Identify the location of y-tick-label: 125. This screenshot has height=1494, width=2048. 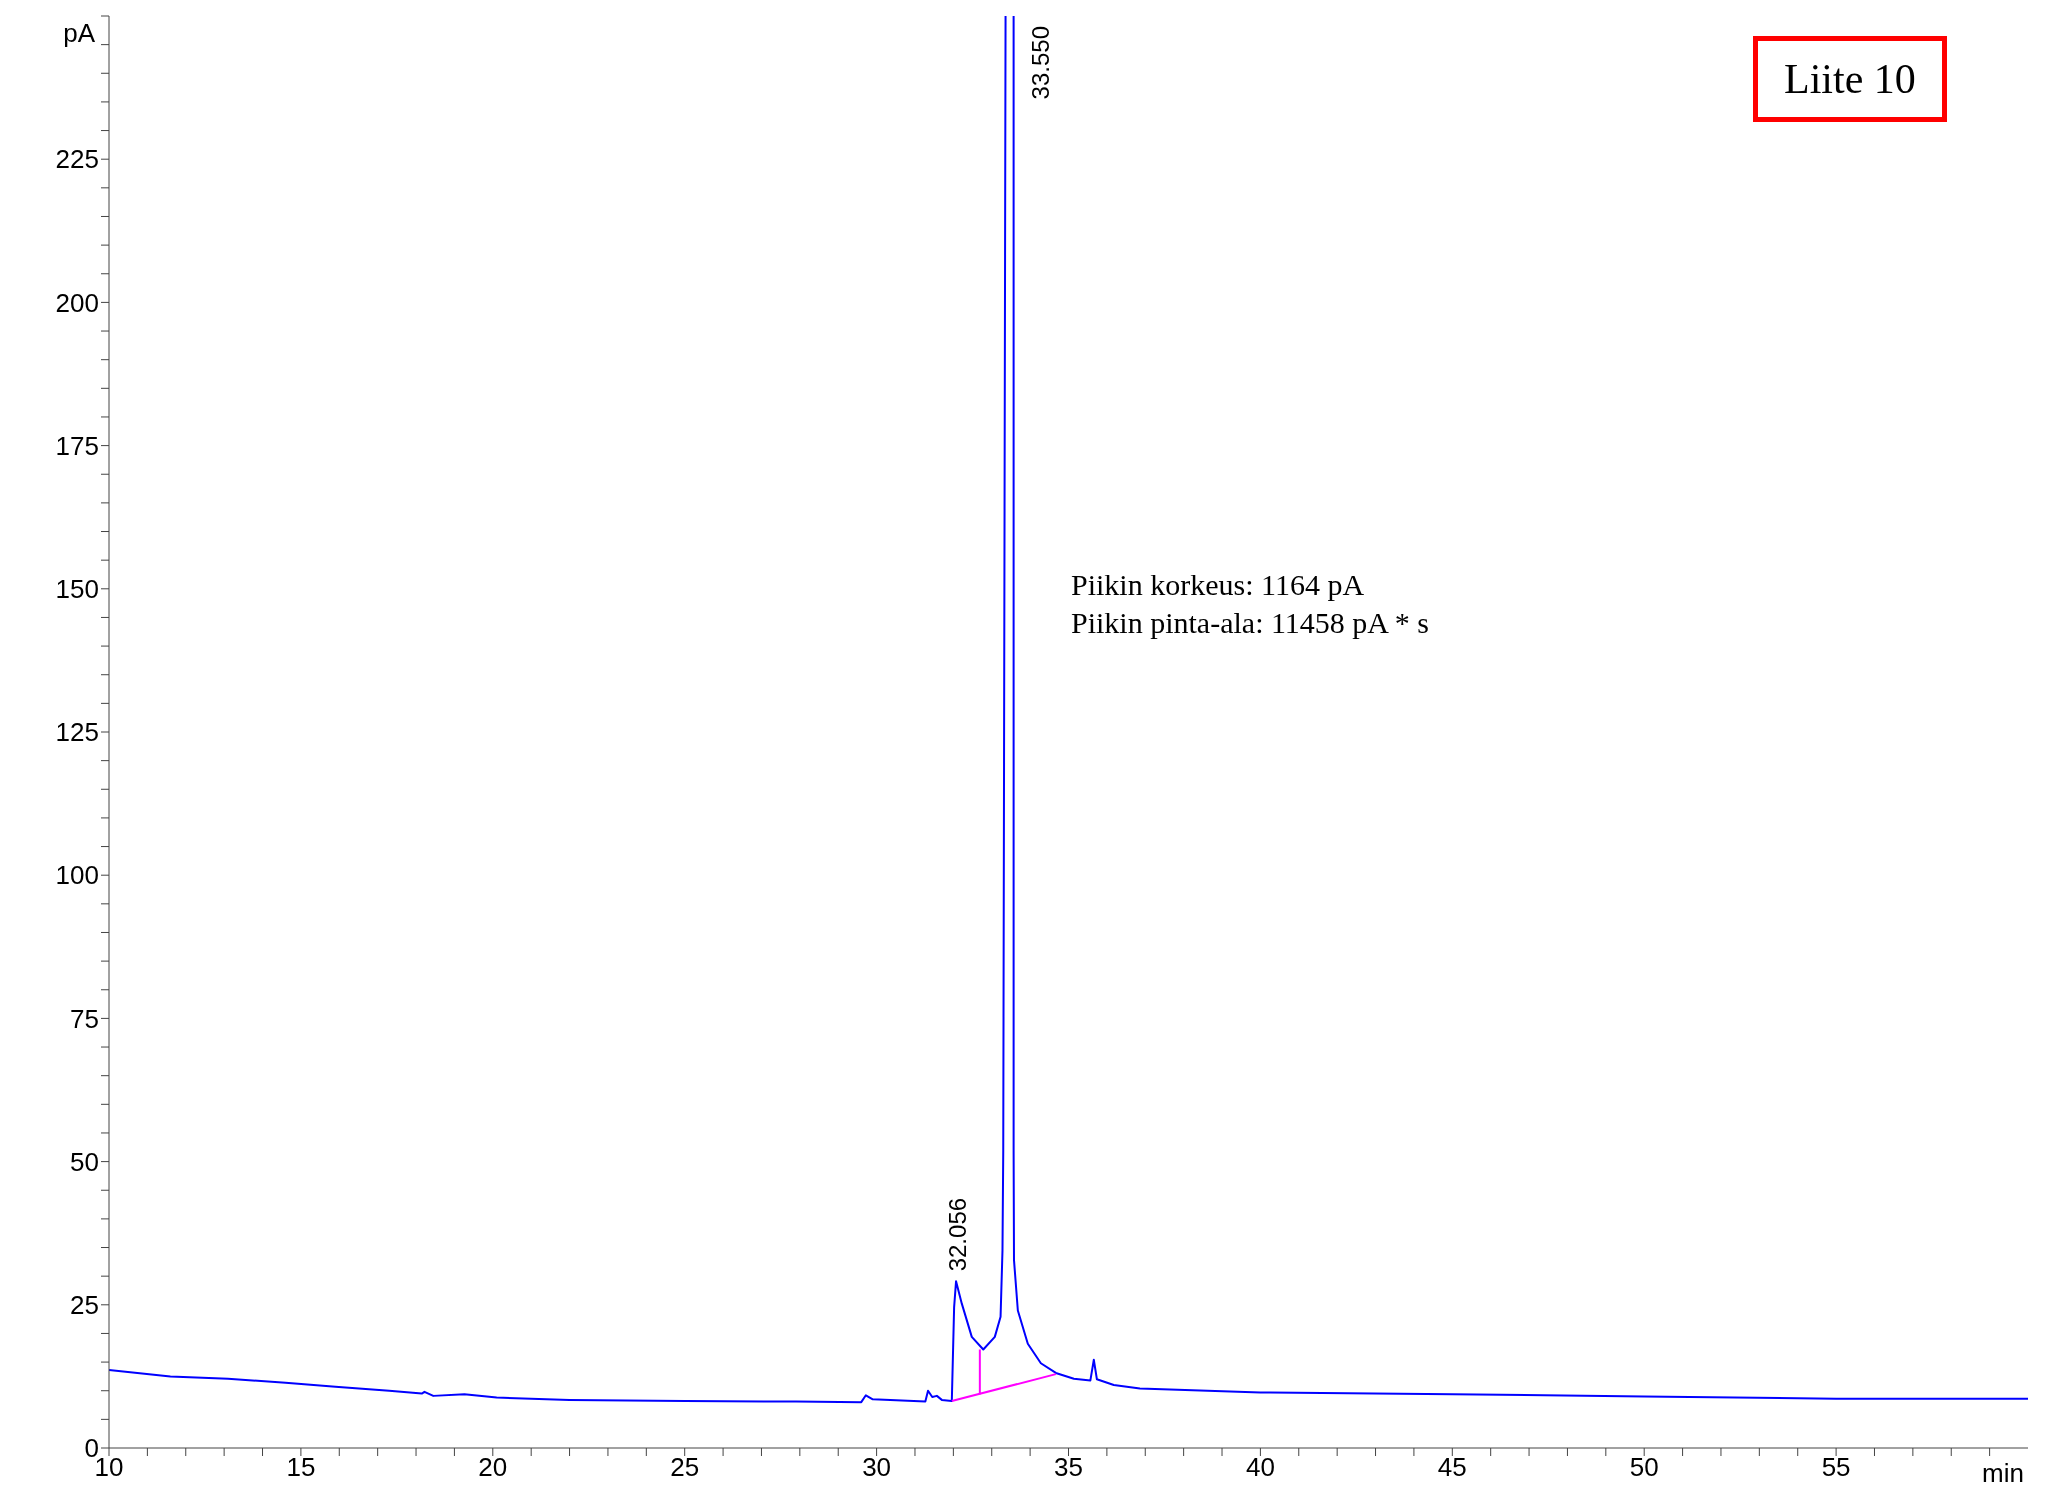
(77, 732).